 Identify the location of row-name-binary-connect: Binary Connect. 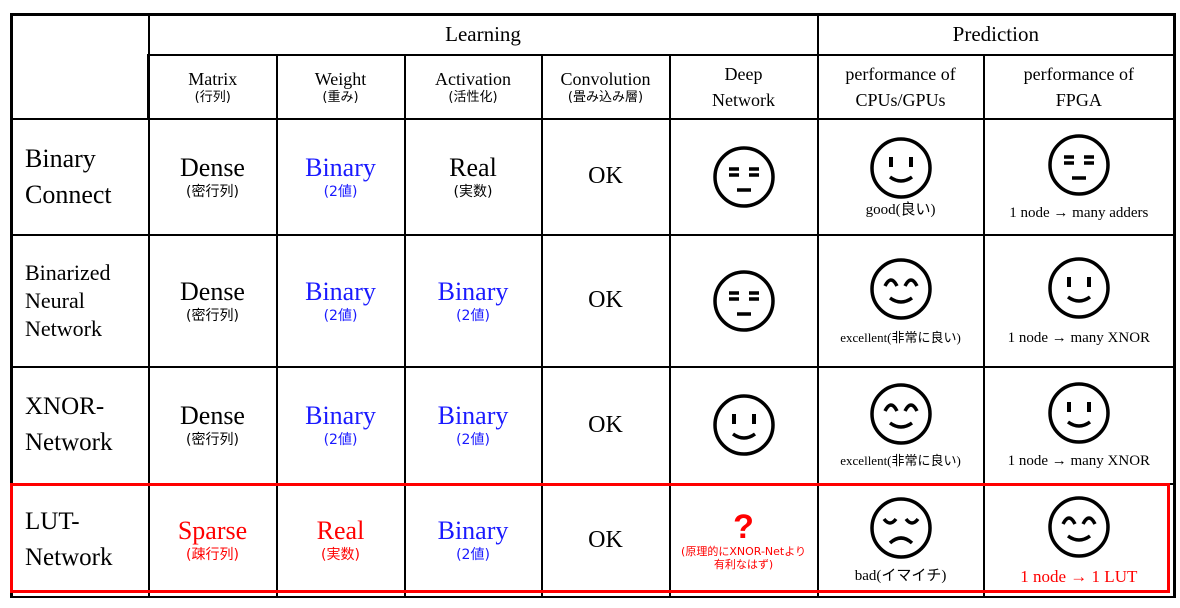
(80, 176).